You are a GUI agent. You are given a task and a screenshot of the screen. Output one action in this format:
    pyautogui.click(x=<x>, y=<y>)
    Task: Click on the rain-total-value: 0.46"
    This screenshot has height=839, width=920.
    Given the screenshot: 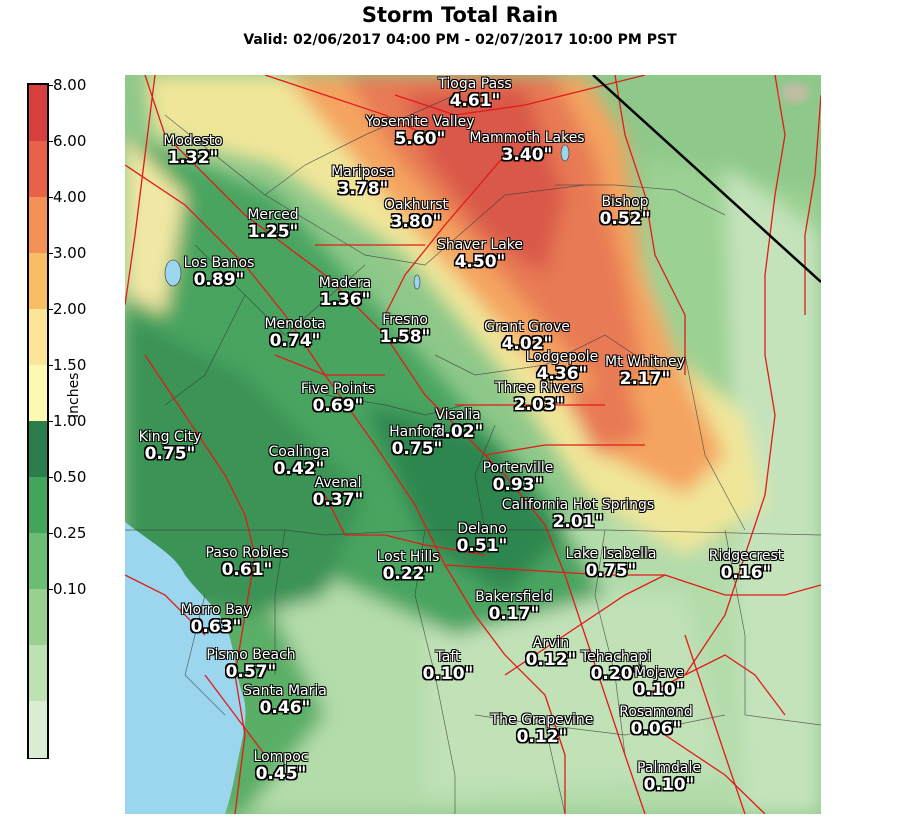 What is the action you would take?
    pyautogui.click(x=285, y=708)
    